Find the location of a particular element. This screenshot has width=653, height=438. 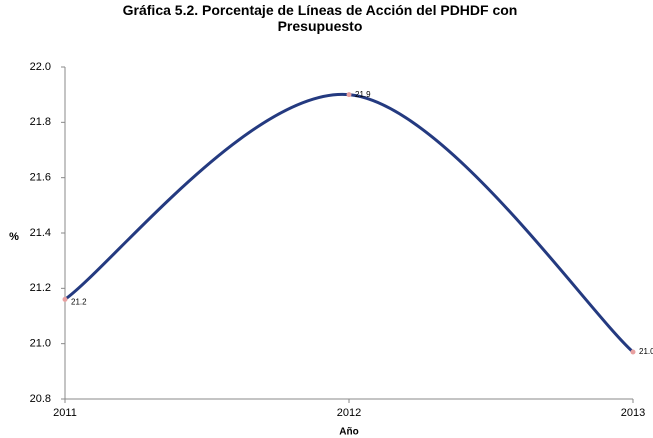

x-axis-label: Año is located at coordinates (348, 432).